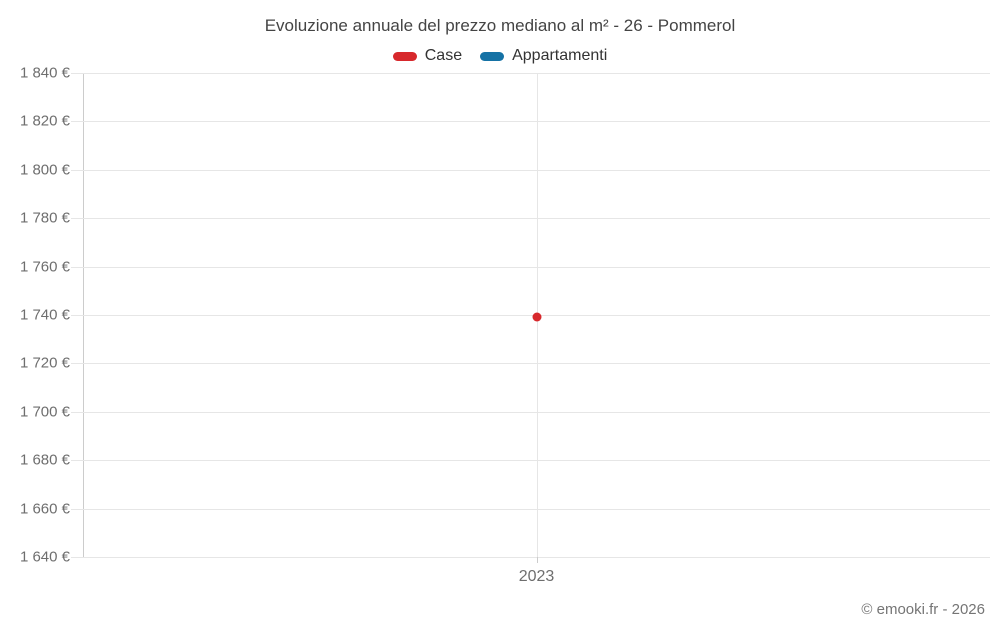  I want to click on copyright-text: © emooki.fr - 2026, so click(923, 609).